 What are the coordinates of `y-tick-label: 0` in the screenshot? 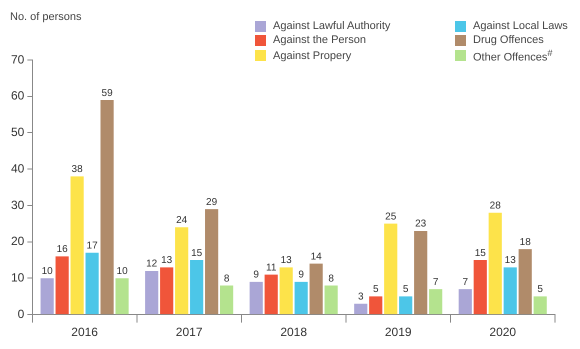 It's located at (21, 313).